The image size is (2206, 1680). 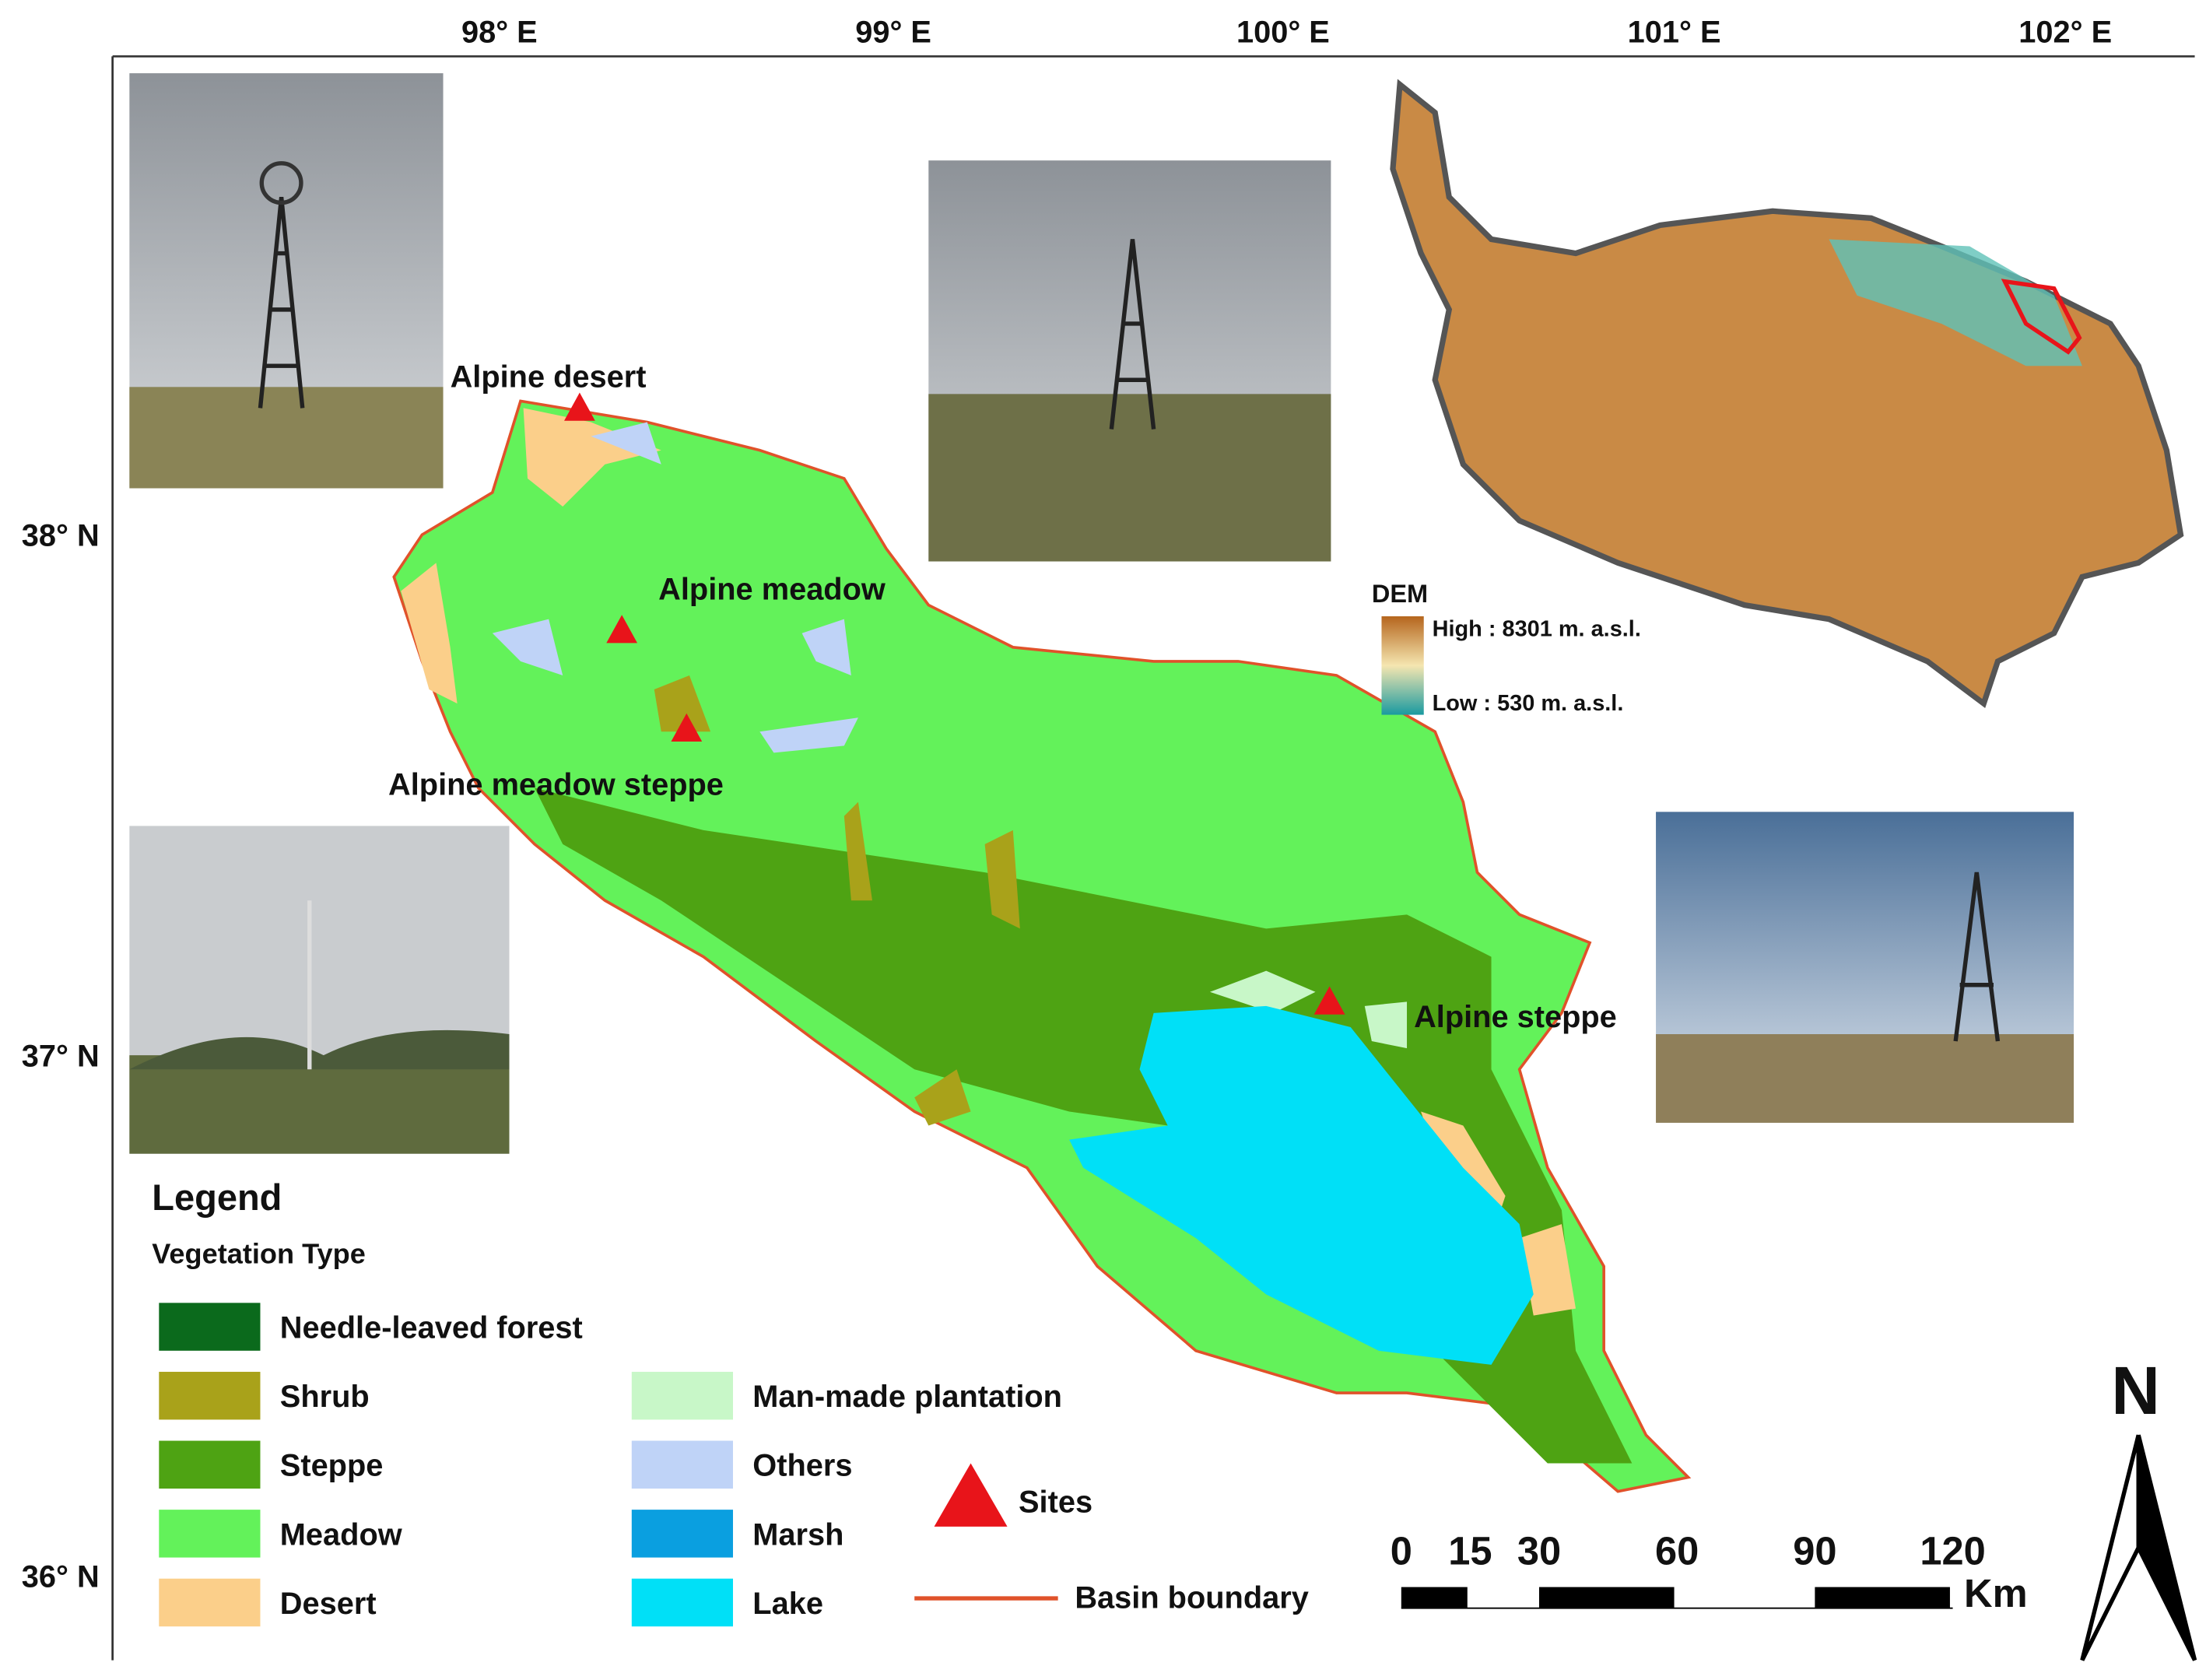 What do you see at coordinates (893, 32) in the screenshot?
I see `longitude-label: 99° E` at bounding box center [893, 32].